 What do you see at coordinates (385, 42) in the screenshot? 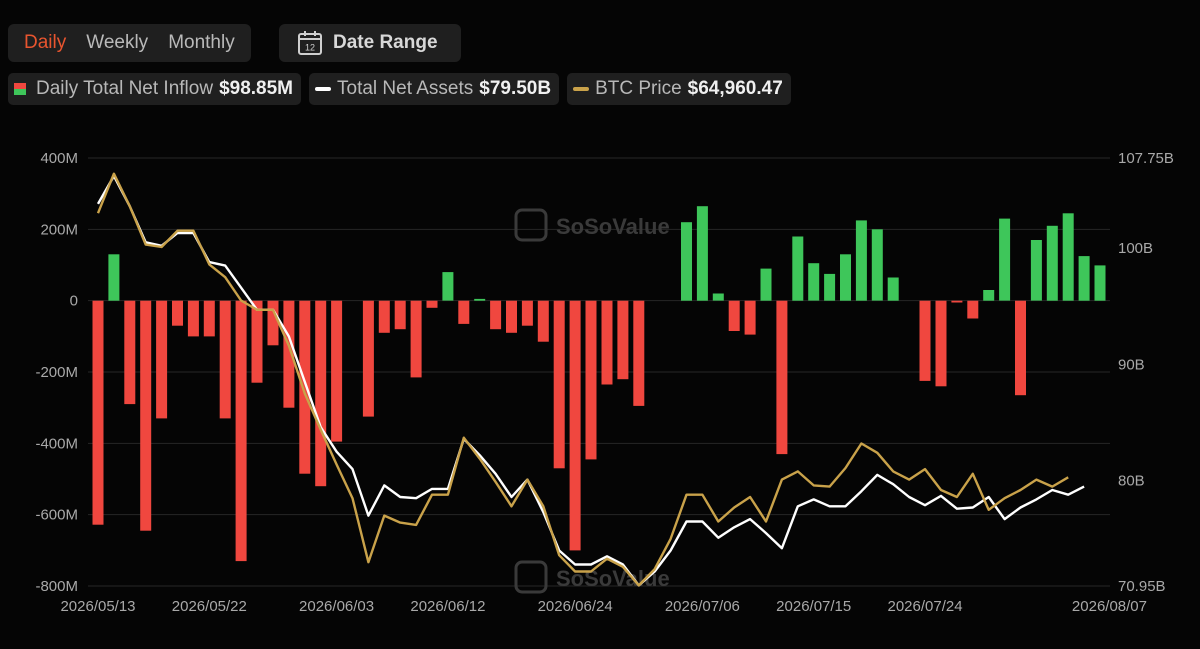
I see `date-range-label: Date Range` at bounding box center [385, 42].